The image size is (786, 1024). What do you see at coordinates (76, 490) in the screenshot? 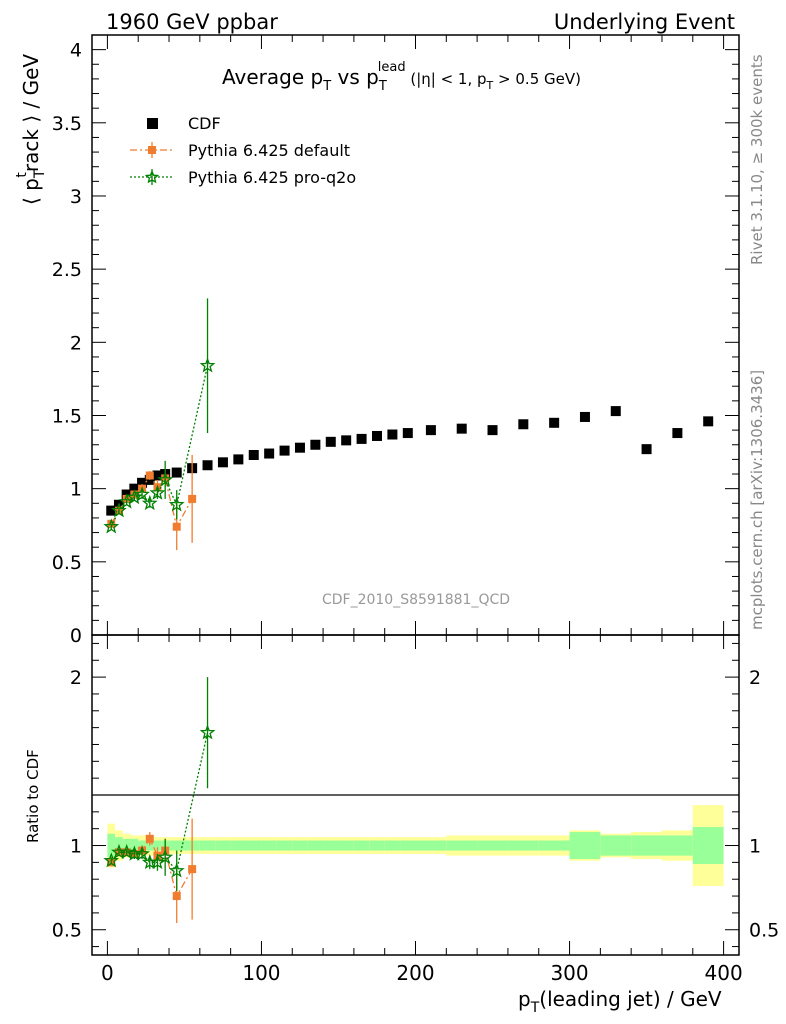
I see `y-tick-label: 1` at bounding box center [76, 490].